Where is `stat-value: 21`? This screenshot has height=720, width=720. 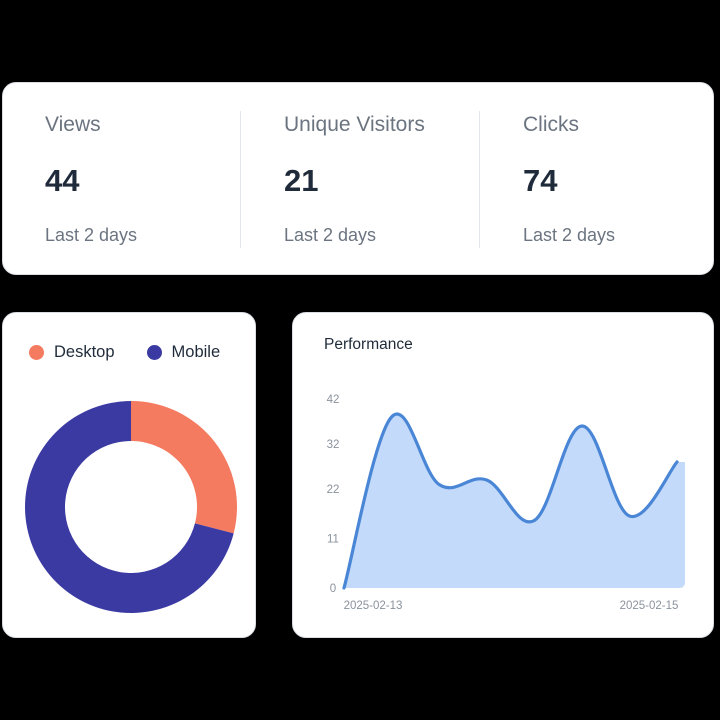 stat-value: 21 is located at coordinates (301, 180).